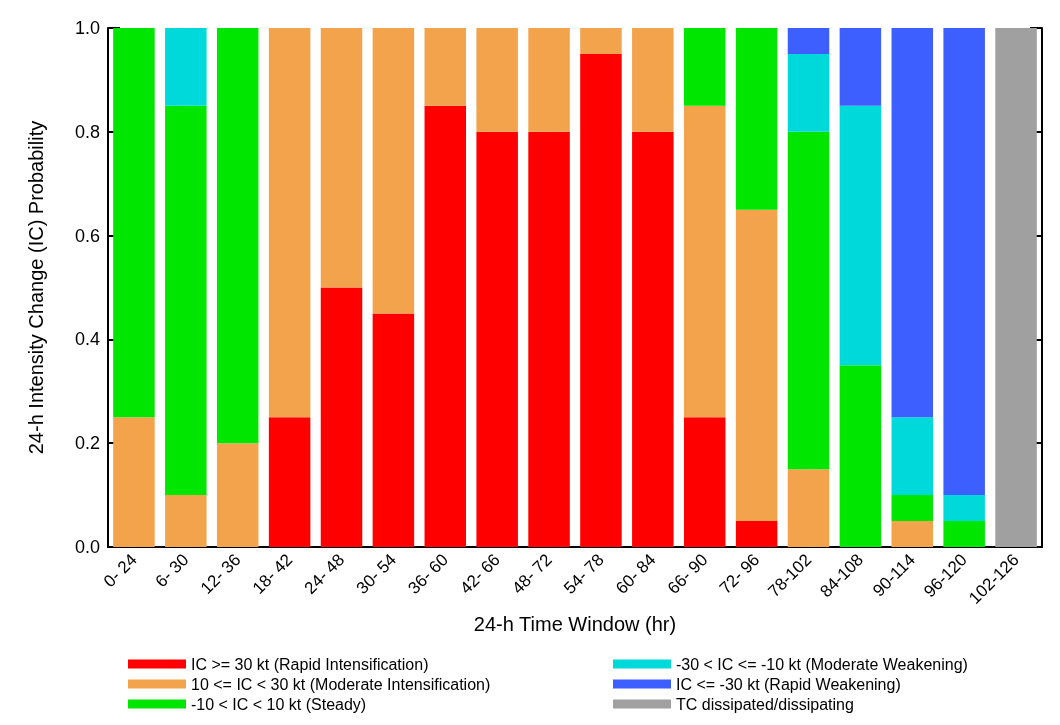  I want to click on y-tick-label: 0.2, so click(87, 443).